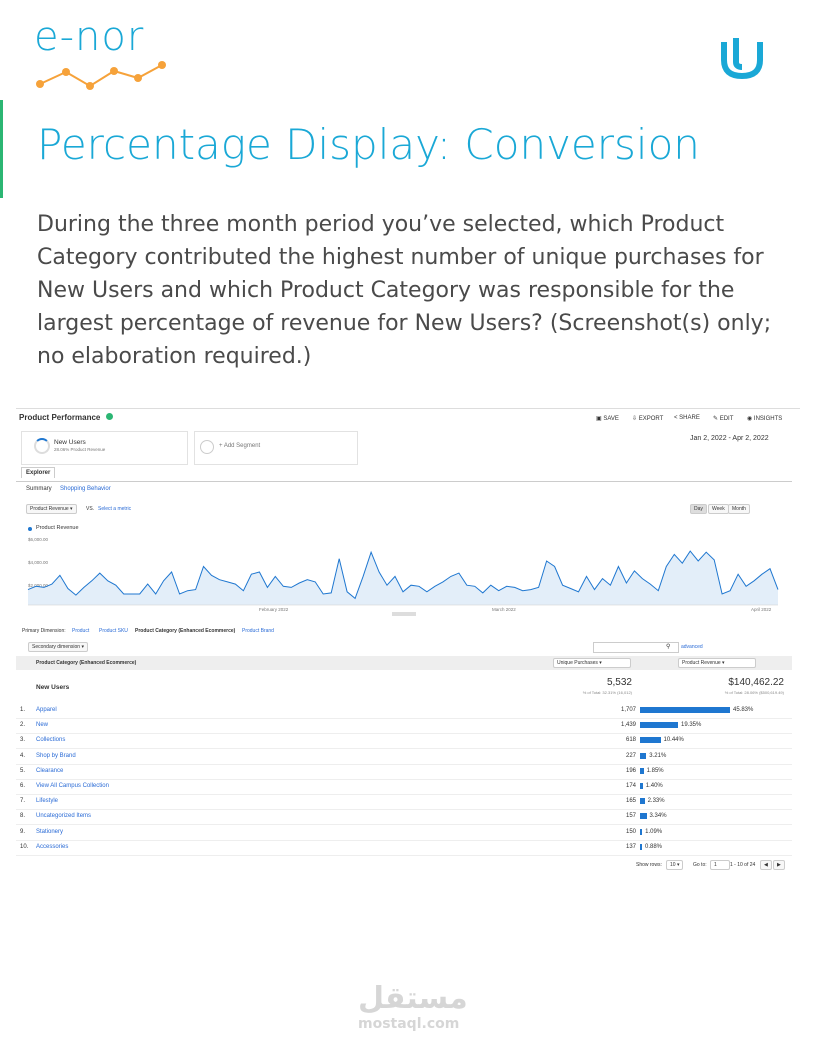 The width and height of the screenshot is (816, 1056). What do you see at coordinates (276, 448) in the screenshot?
I see `add-segment-box` at bounding box center [276, 448].